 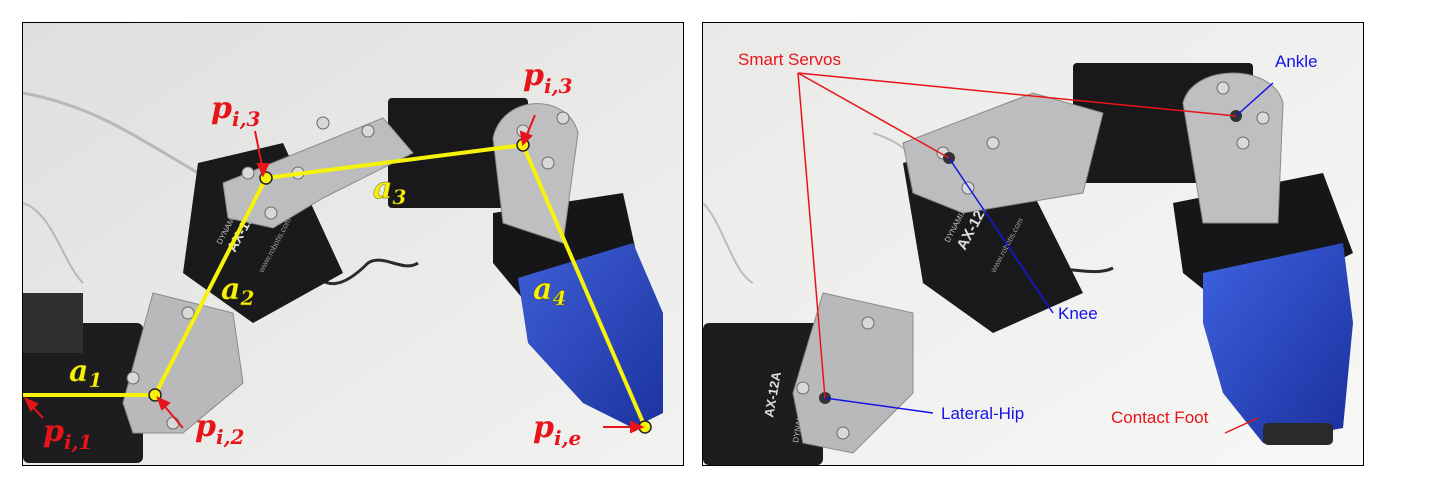 I want to click on label-p-knee: pi,3, so click(x=236, y=111).